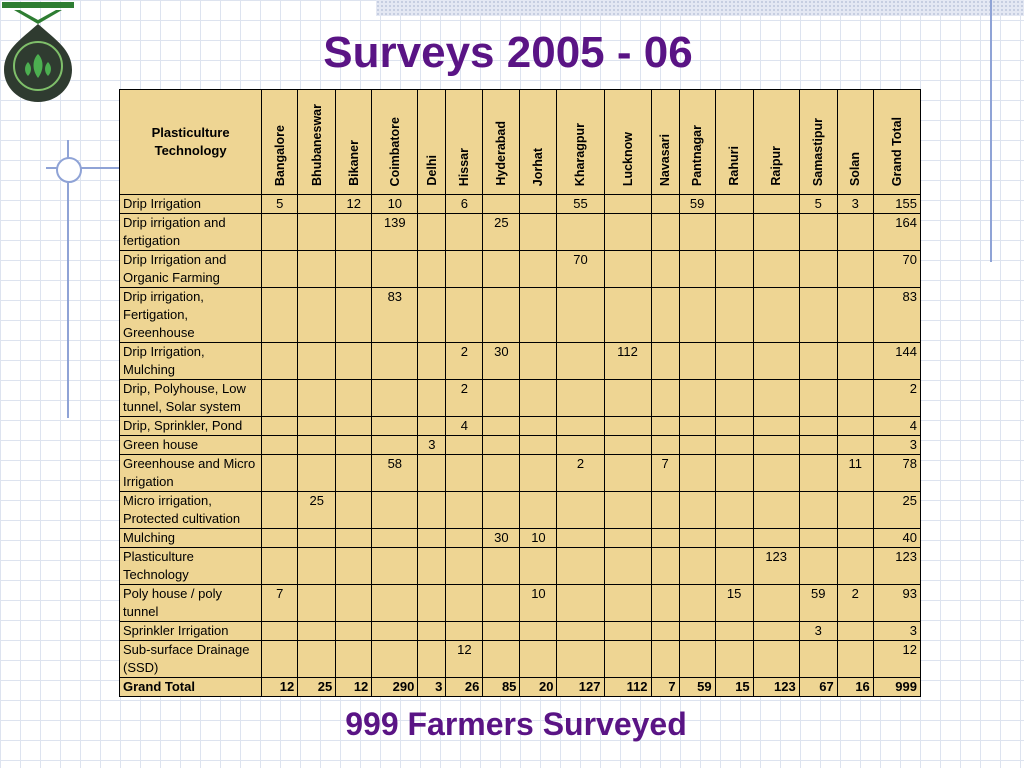  What do you see at coordinates (734, 166) in the screenshot?
I see `column-header-label: Rahuri` at bounding box center [734, 166].